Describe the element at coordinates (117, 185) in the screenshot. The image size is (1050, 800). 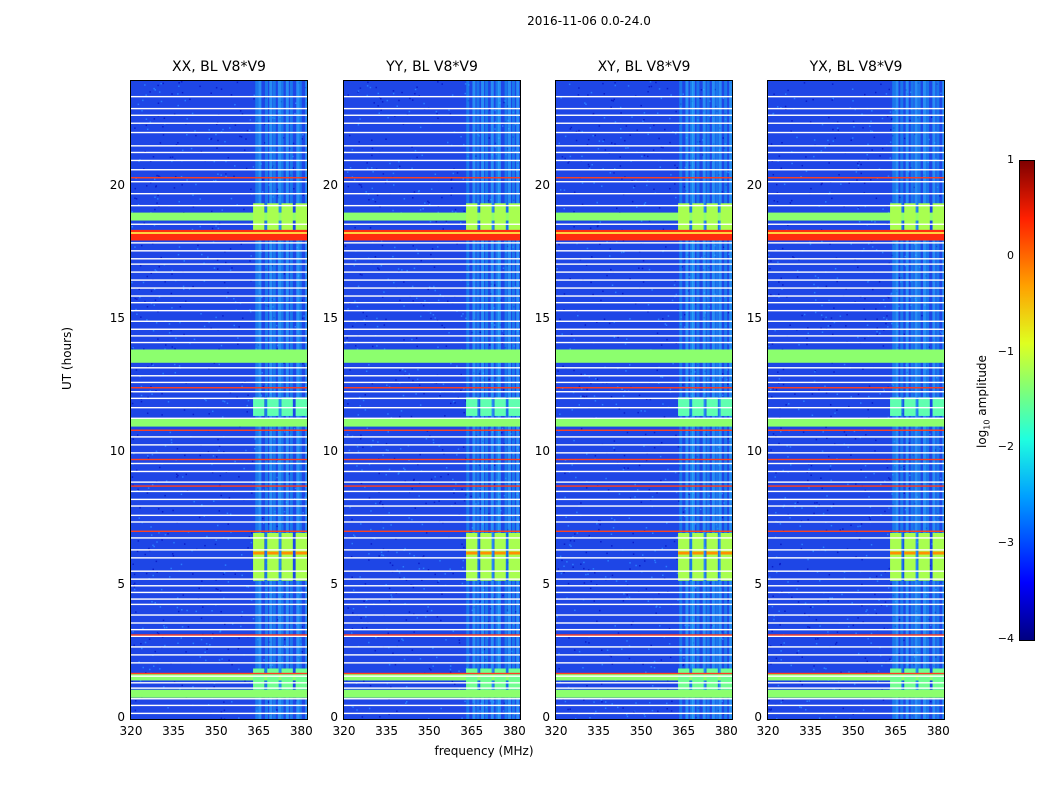
I see `y-tick-label: 20` at that location.